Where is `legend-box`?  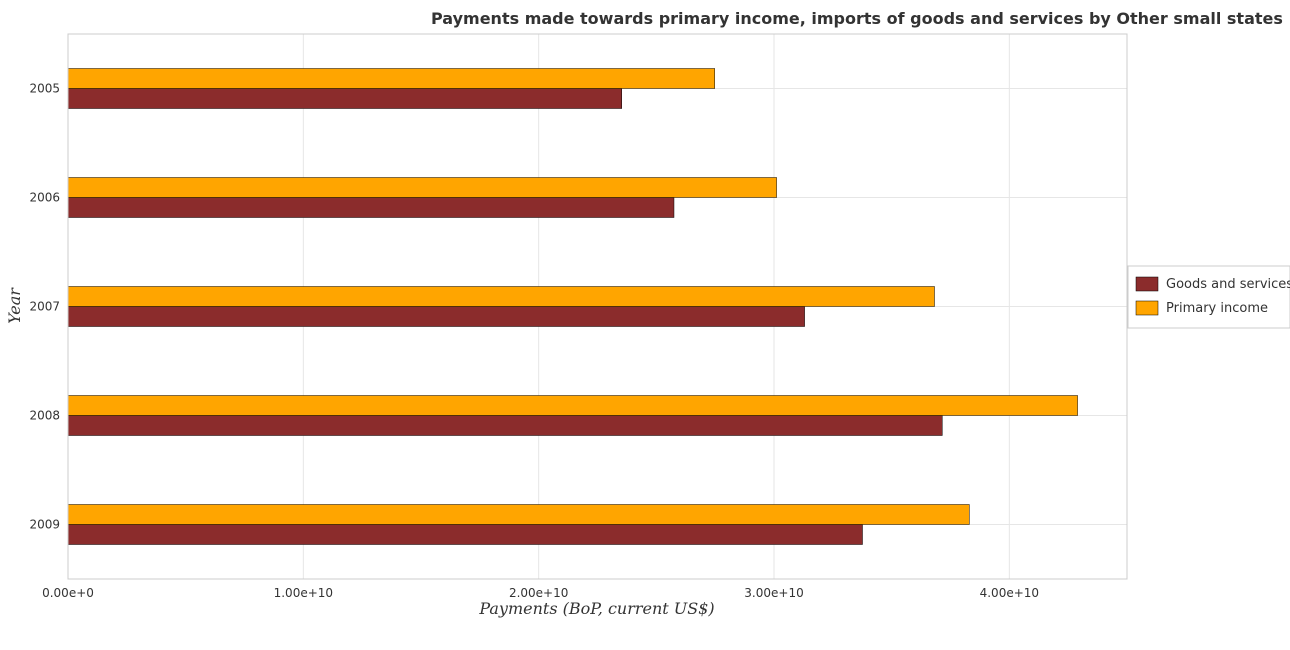 legend-box is located at coordinates (1208, 297).